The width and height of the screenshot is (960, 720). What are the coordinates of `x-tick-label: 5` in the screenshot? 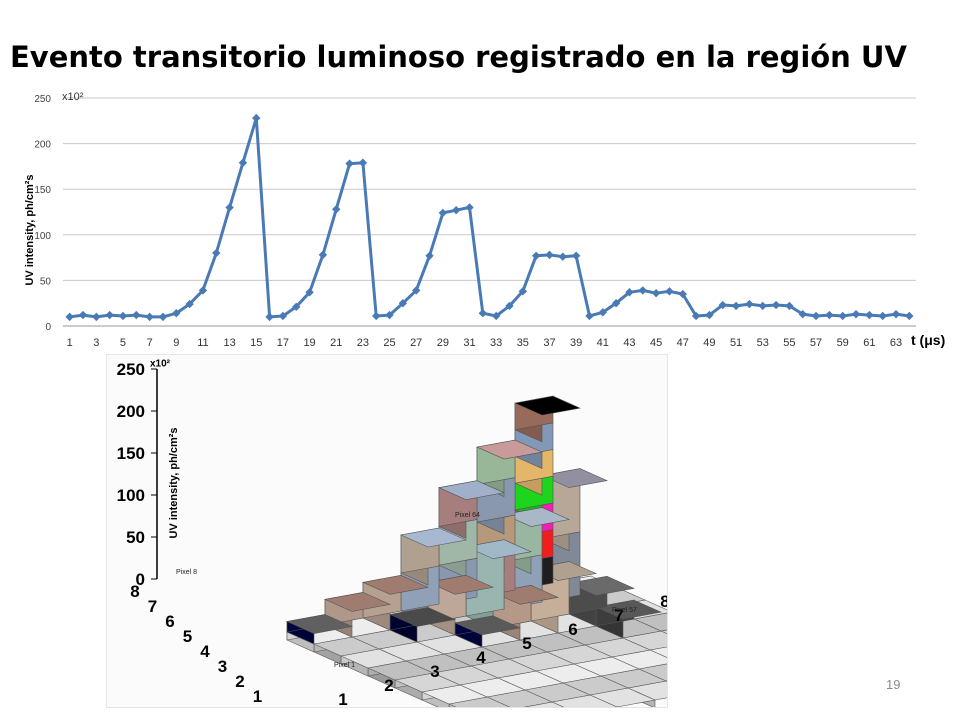 It's located at (123, 343).